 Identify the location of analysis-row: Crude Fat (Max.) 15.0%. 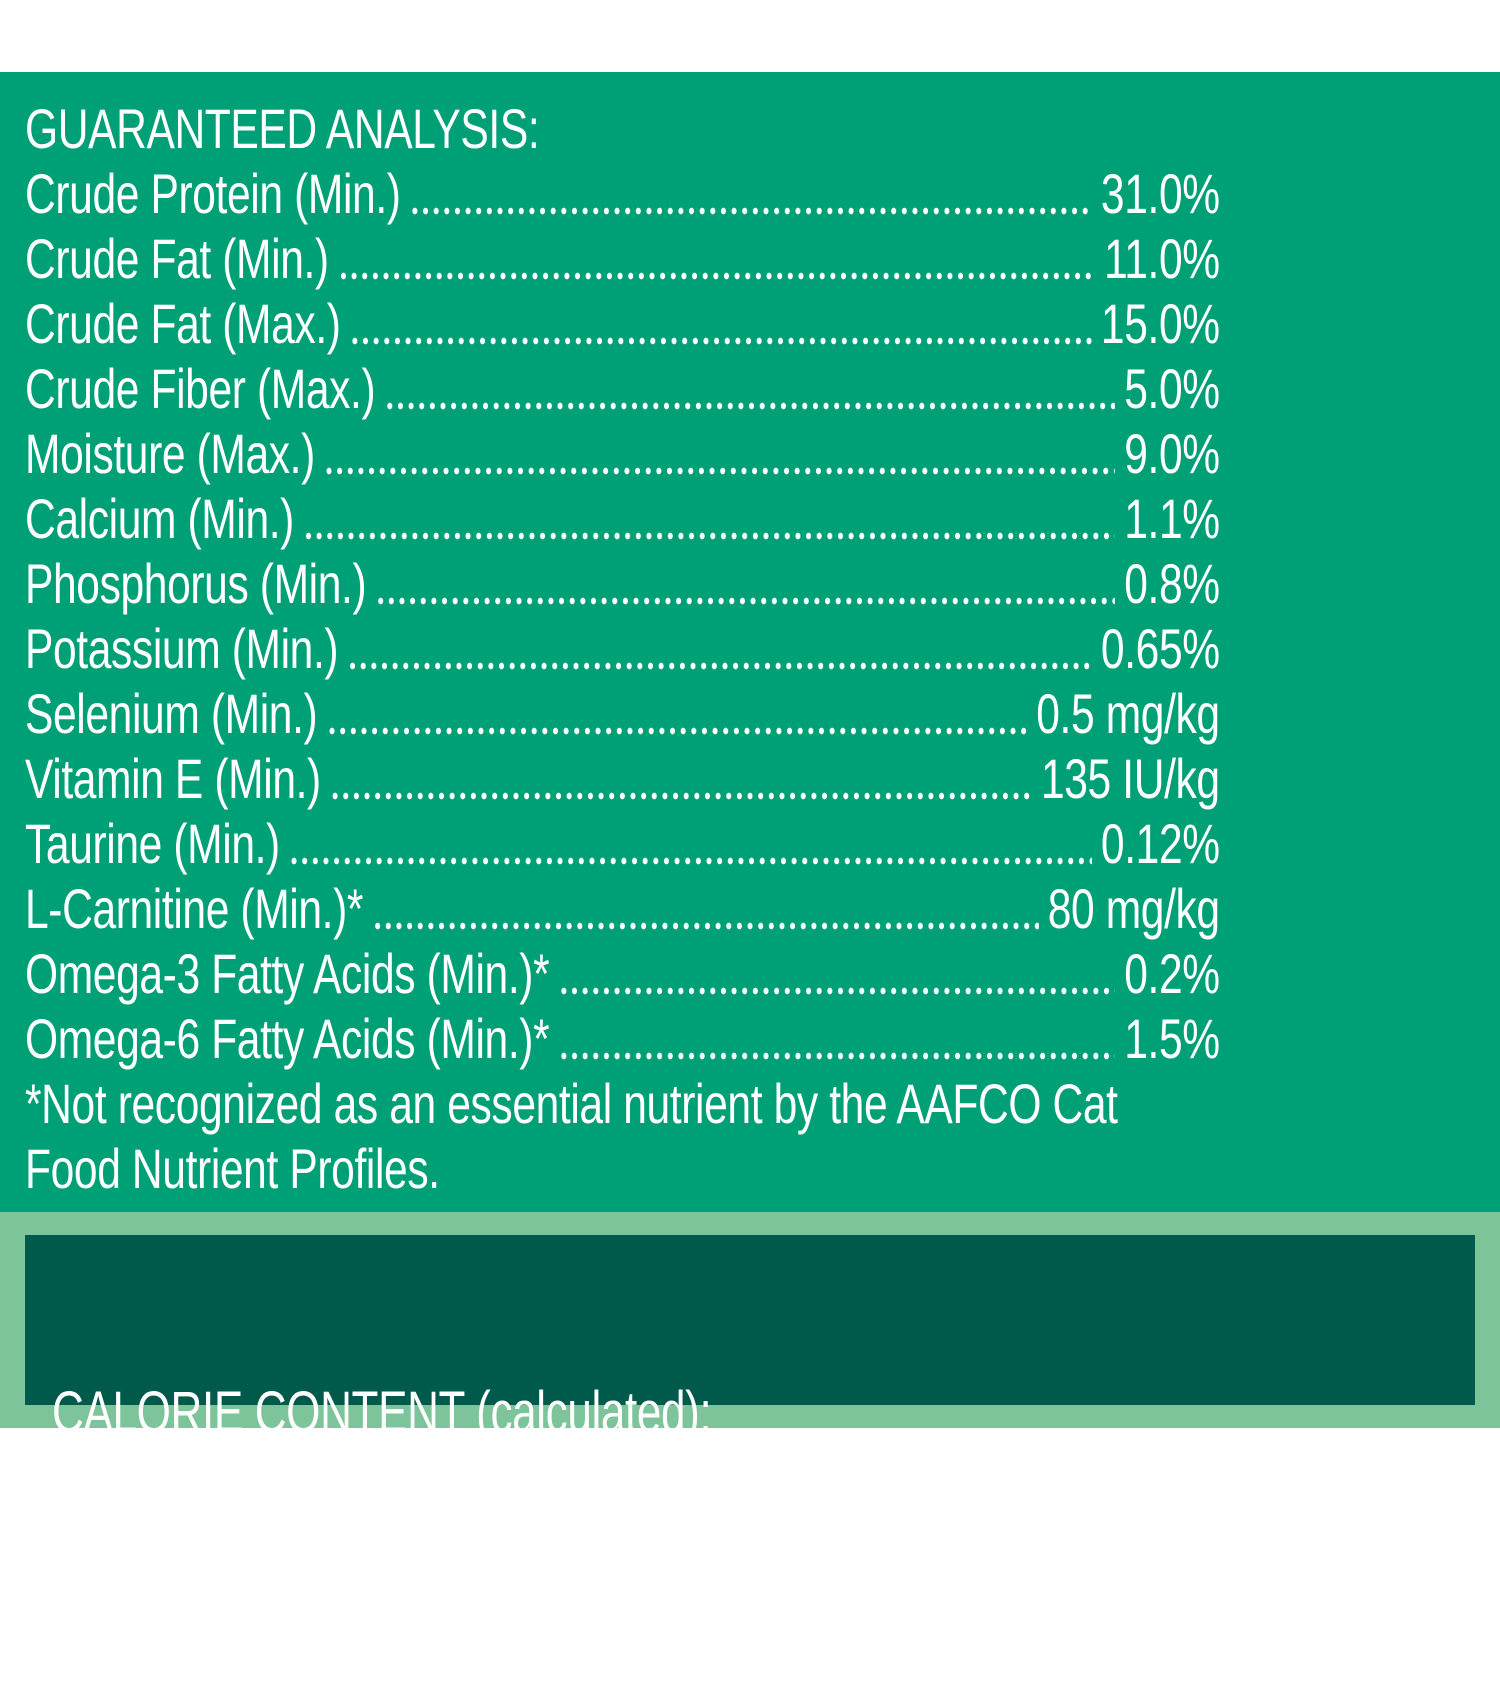
(622, 323).